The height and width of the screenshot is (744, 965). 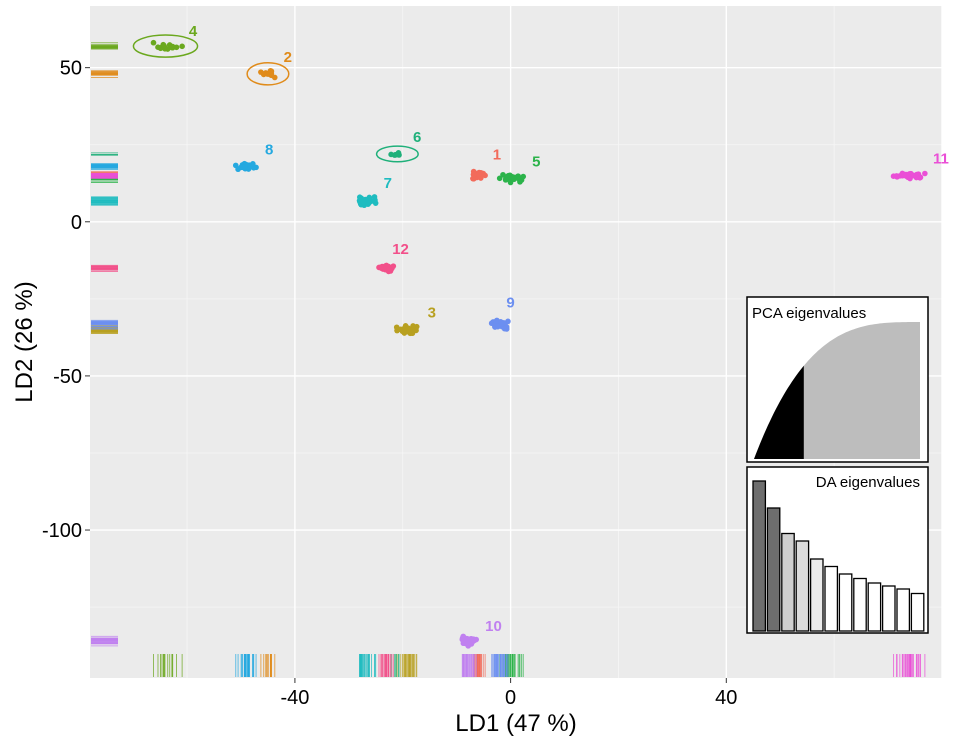 I want to click on cluster-label: 11, so click(x=941, y=159).